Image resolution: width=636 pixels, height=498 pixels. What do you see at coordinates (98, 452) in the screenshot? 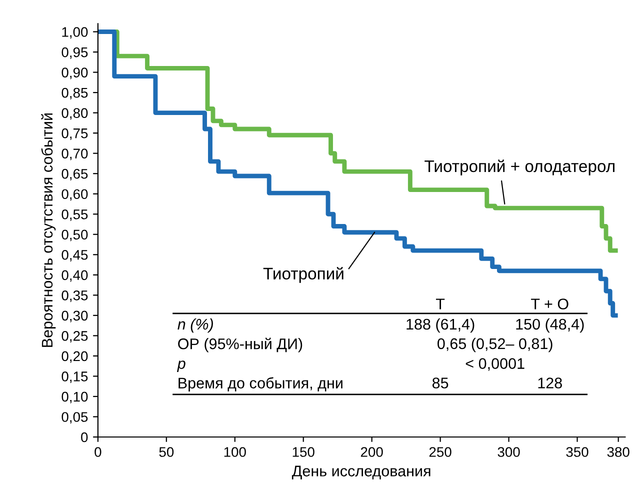
I see `x-tick-label: 0` at bounding box center [98, 452].